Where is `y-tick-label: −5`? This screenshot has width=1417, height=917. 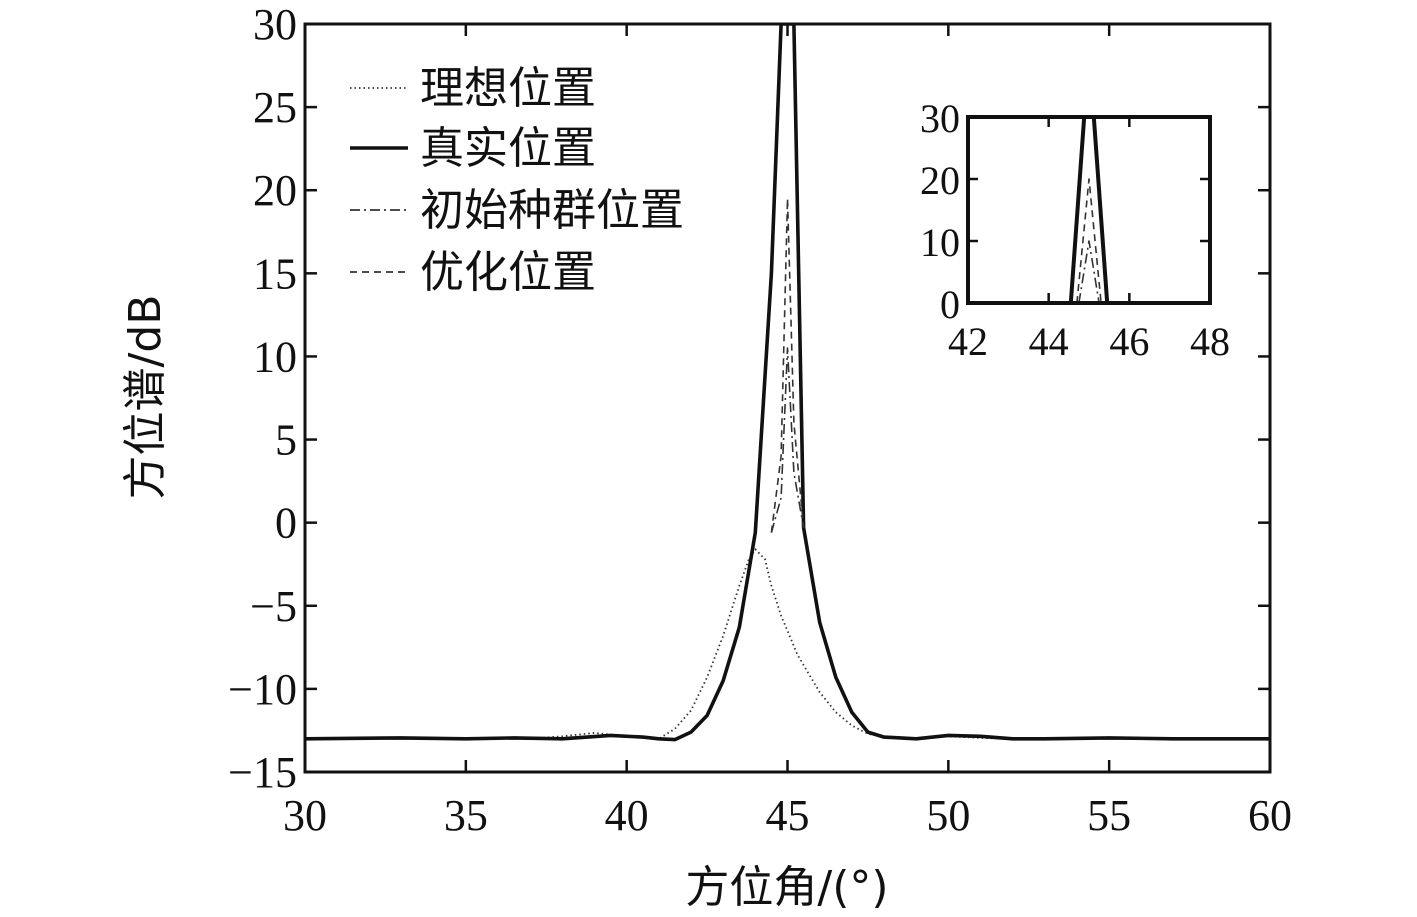
y-tick-label: −5 is located at coordinates (273, 606).